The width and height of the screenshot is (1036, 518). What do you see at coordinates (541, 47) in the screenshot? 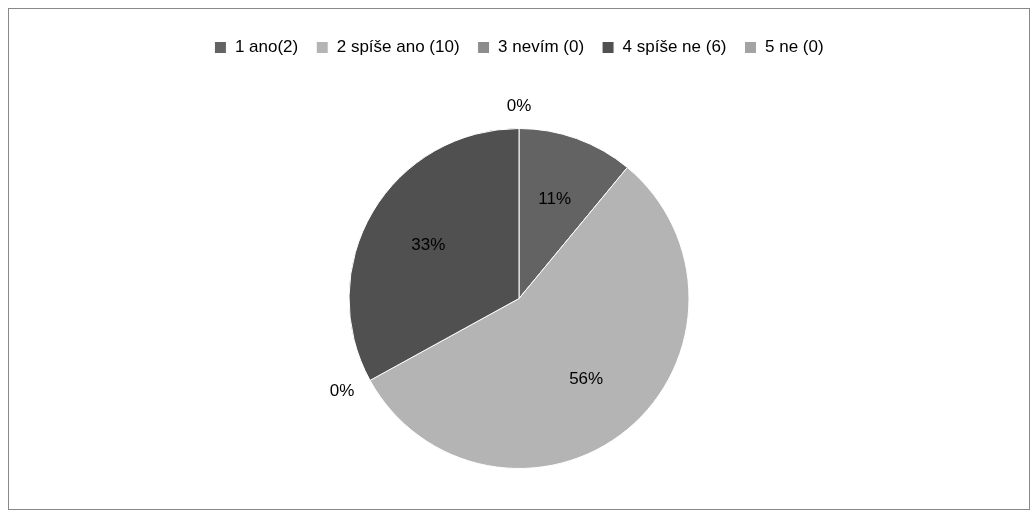
I see `legend-label: 3 nevím (0)` at bounding box center [541, 47].